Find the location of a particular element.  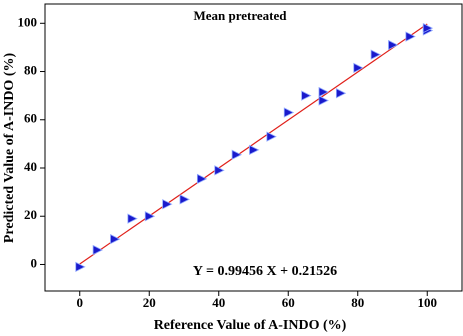

x-tick-label: 60 is located at coordinates (288, 302).